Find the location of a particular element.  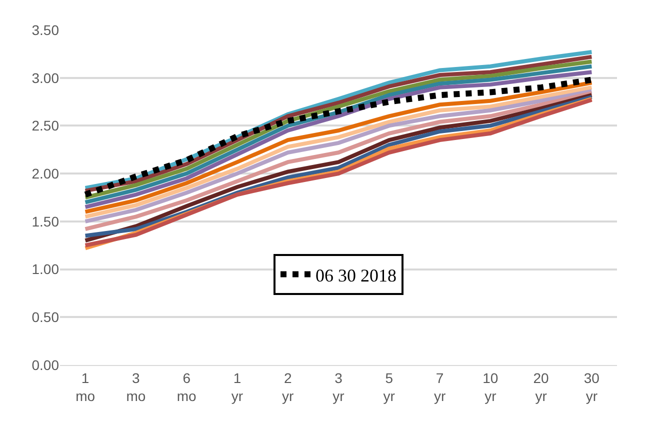

x-tick-label: 30 yr is located at coordinates (592, 387).